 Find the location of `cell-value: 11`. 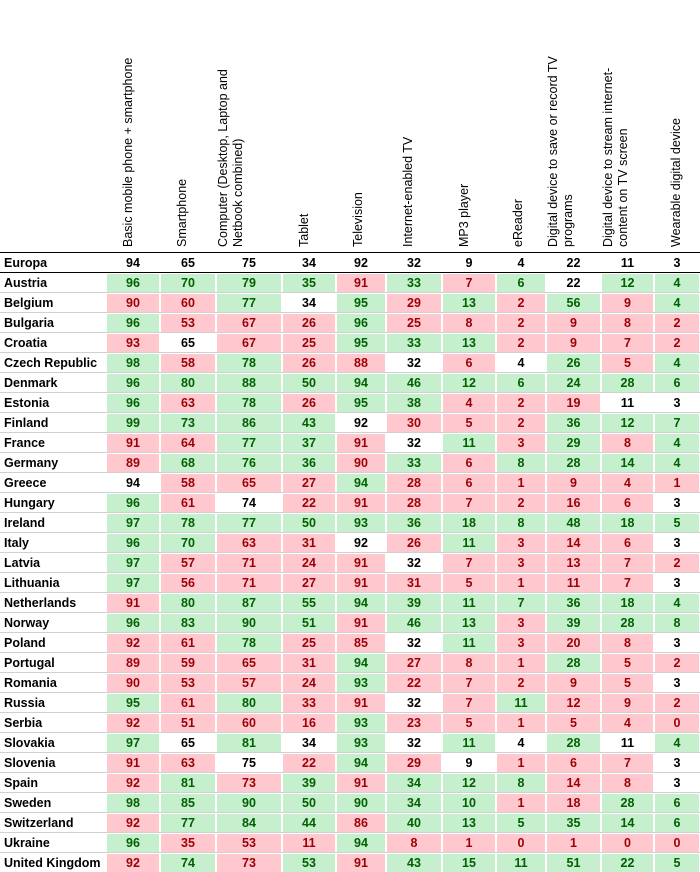

cell-value: 11 is located at coordinates (308, 843).